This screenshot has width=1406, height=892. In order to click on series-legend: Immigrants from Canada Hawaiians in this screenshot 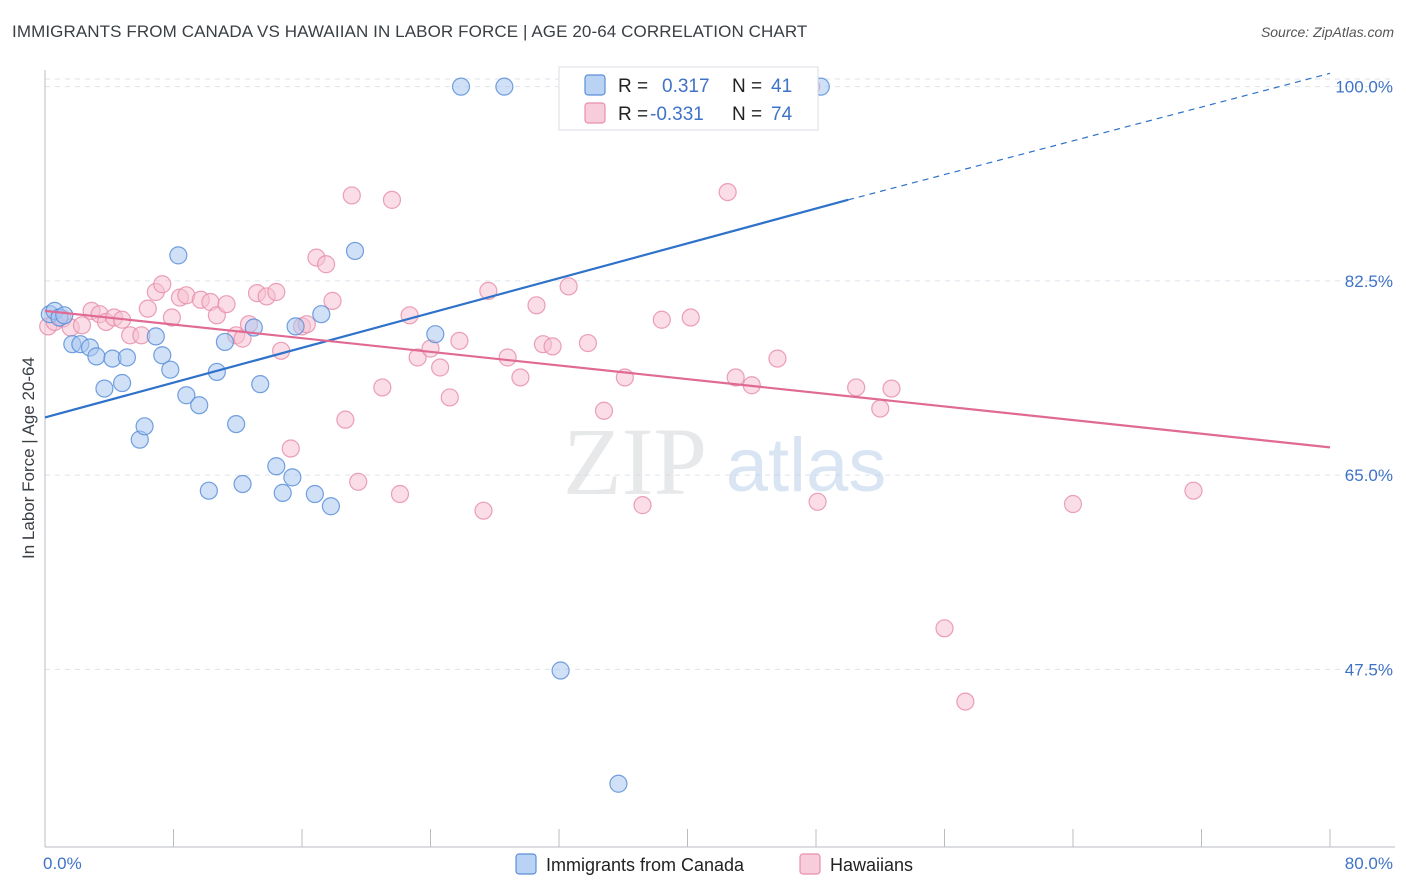, I will do `click(714, 864)`.